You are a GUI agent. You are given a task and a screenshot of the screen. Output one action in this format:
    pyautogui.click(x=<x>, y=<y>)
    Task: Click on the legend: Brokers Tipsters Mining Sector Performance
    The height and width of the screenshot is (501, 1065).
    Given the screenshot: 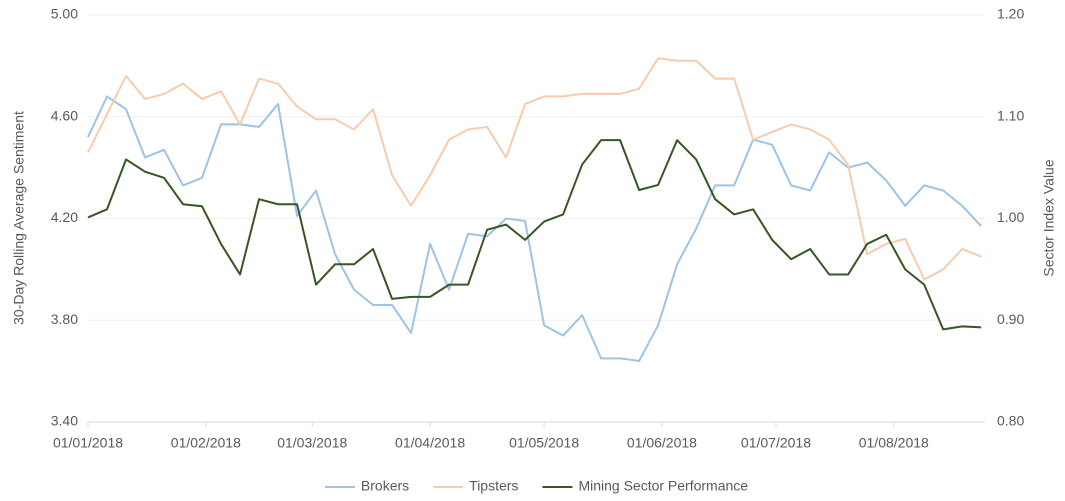 What is the action you would take?
    pyautogui.click(x=536, y=486)
    